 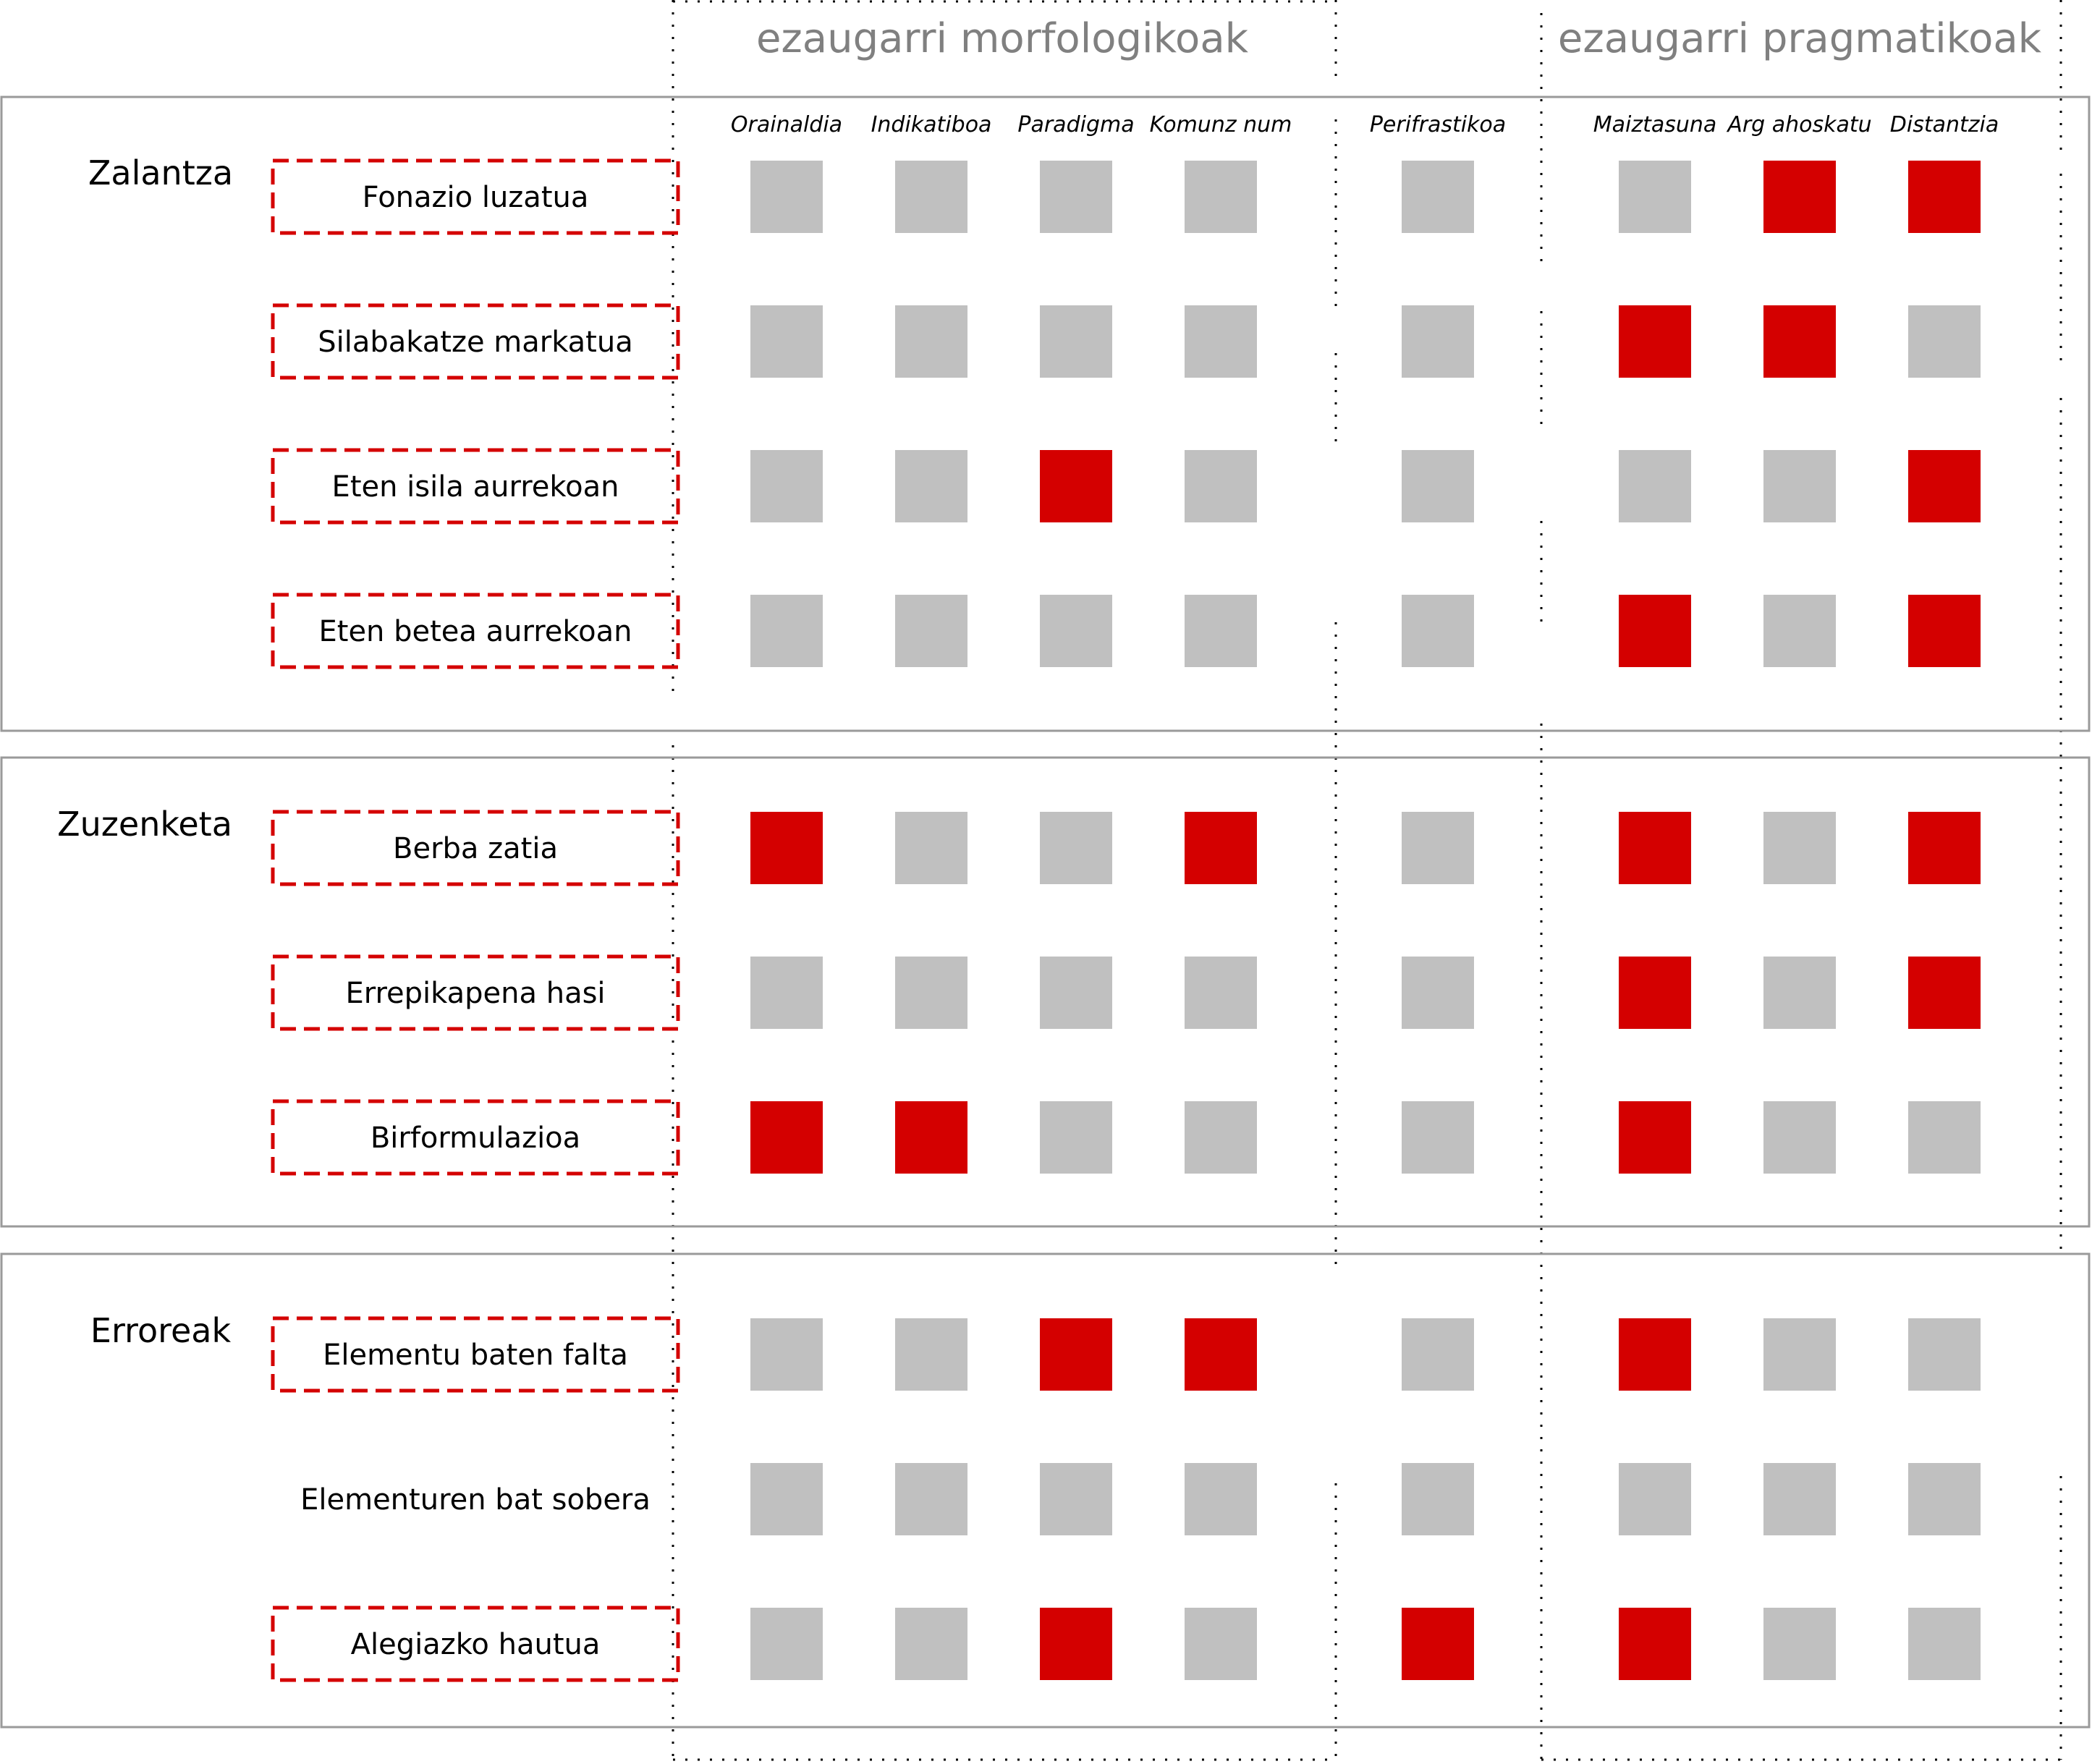 What do you see at coordinates (931, 124) in the screenshot?
I see `column-label: Indikatiboa` at bounding box center [931, 124].